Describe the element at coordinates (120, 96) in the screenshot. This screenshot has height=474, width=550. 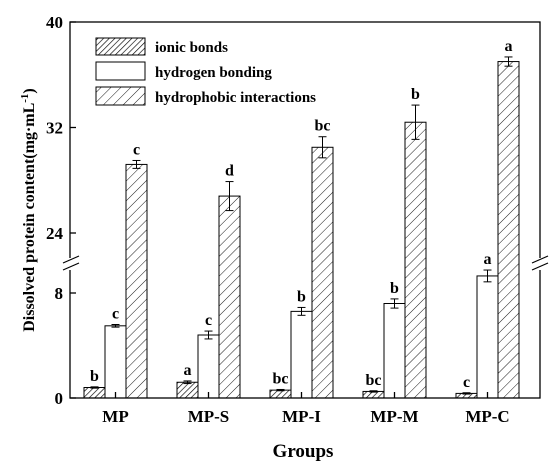
I see `legend-swatch-hydrophobic-interactions` at that location.